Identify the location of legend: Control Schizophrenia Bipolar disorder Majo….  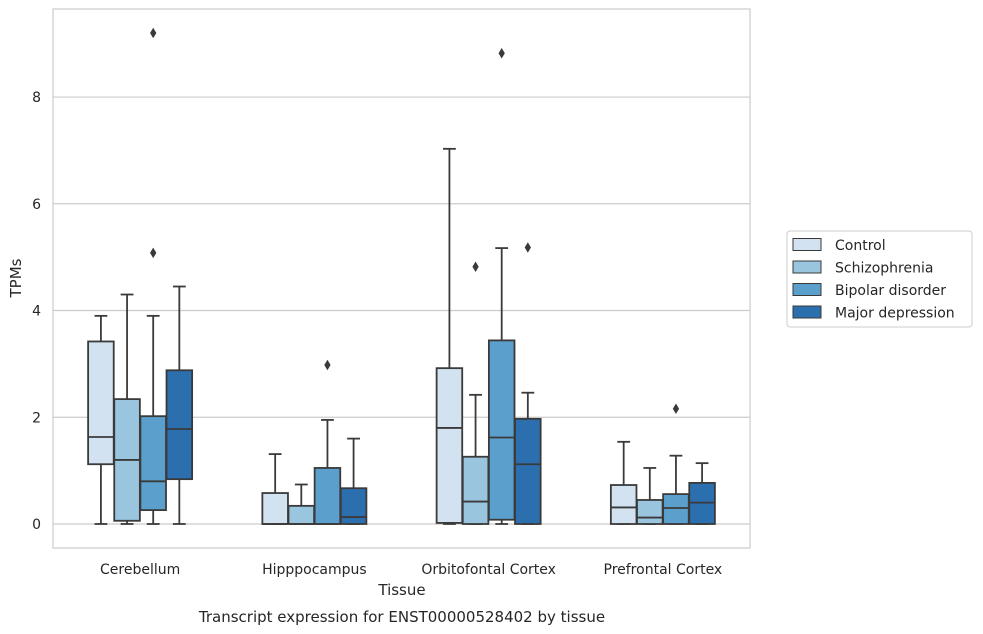
(879, 279).